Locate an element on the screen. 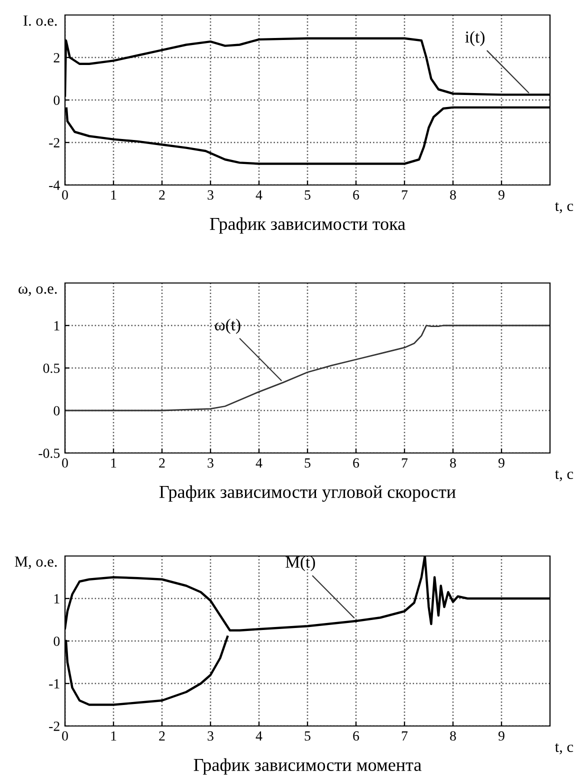 The image size is (579, 783). y-axis-title: I. o.e. is located at coordinates (40, 21).